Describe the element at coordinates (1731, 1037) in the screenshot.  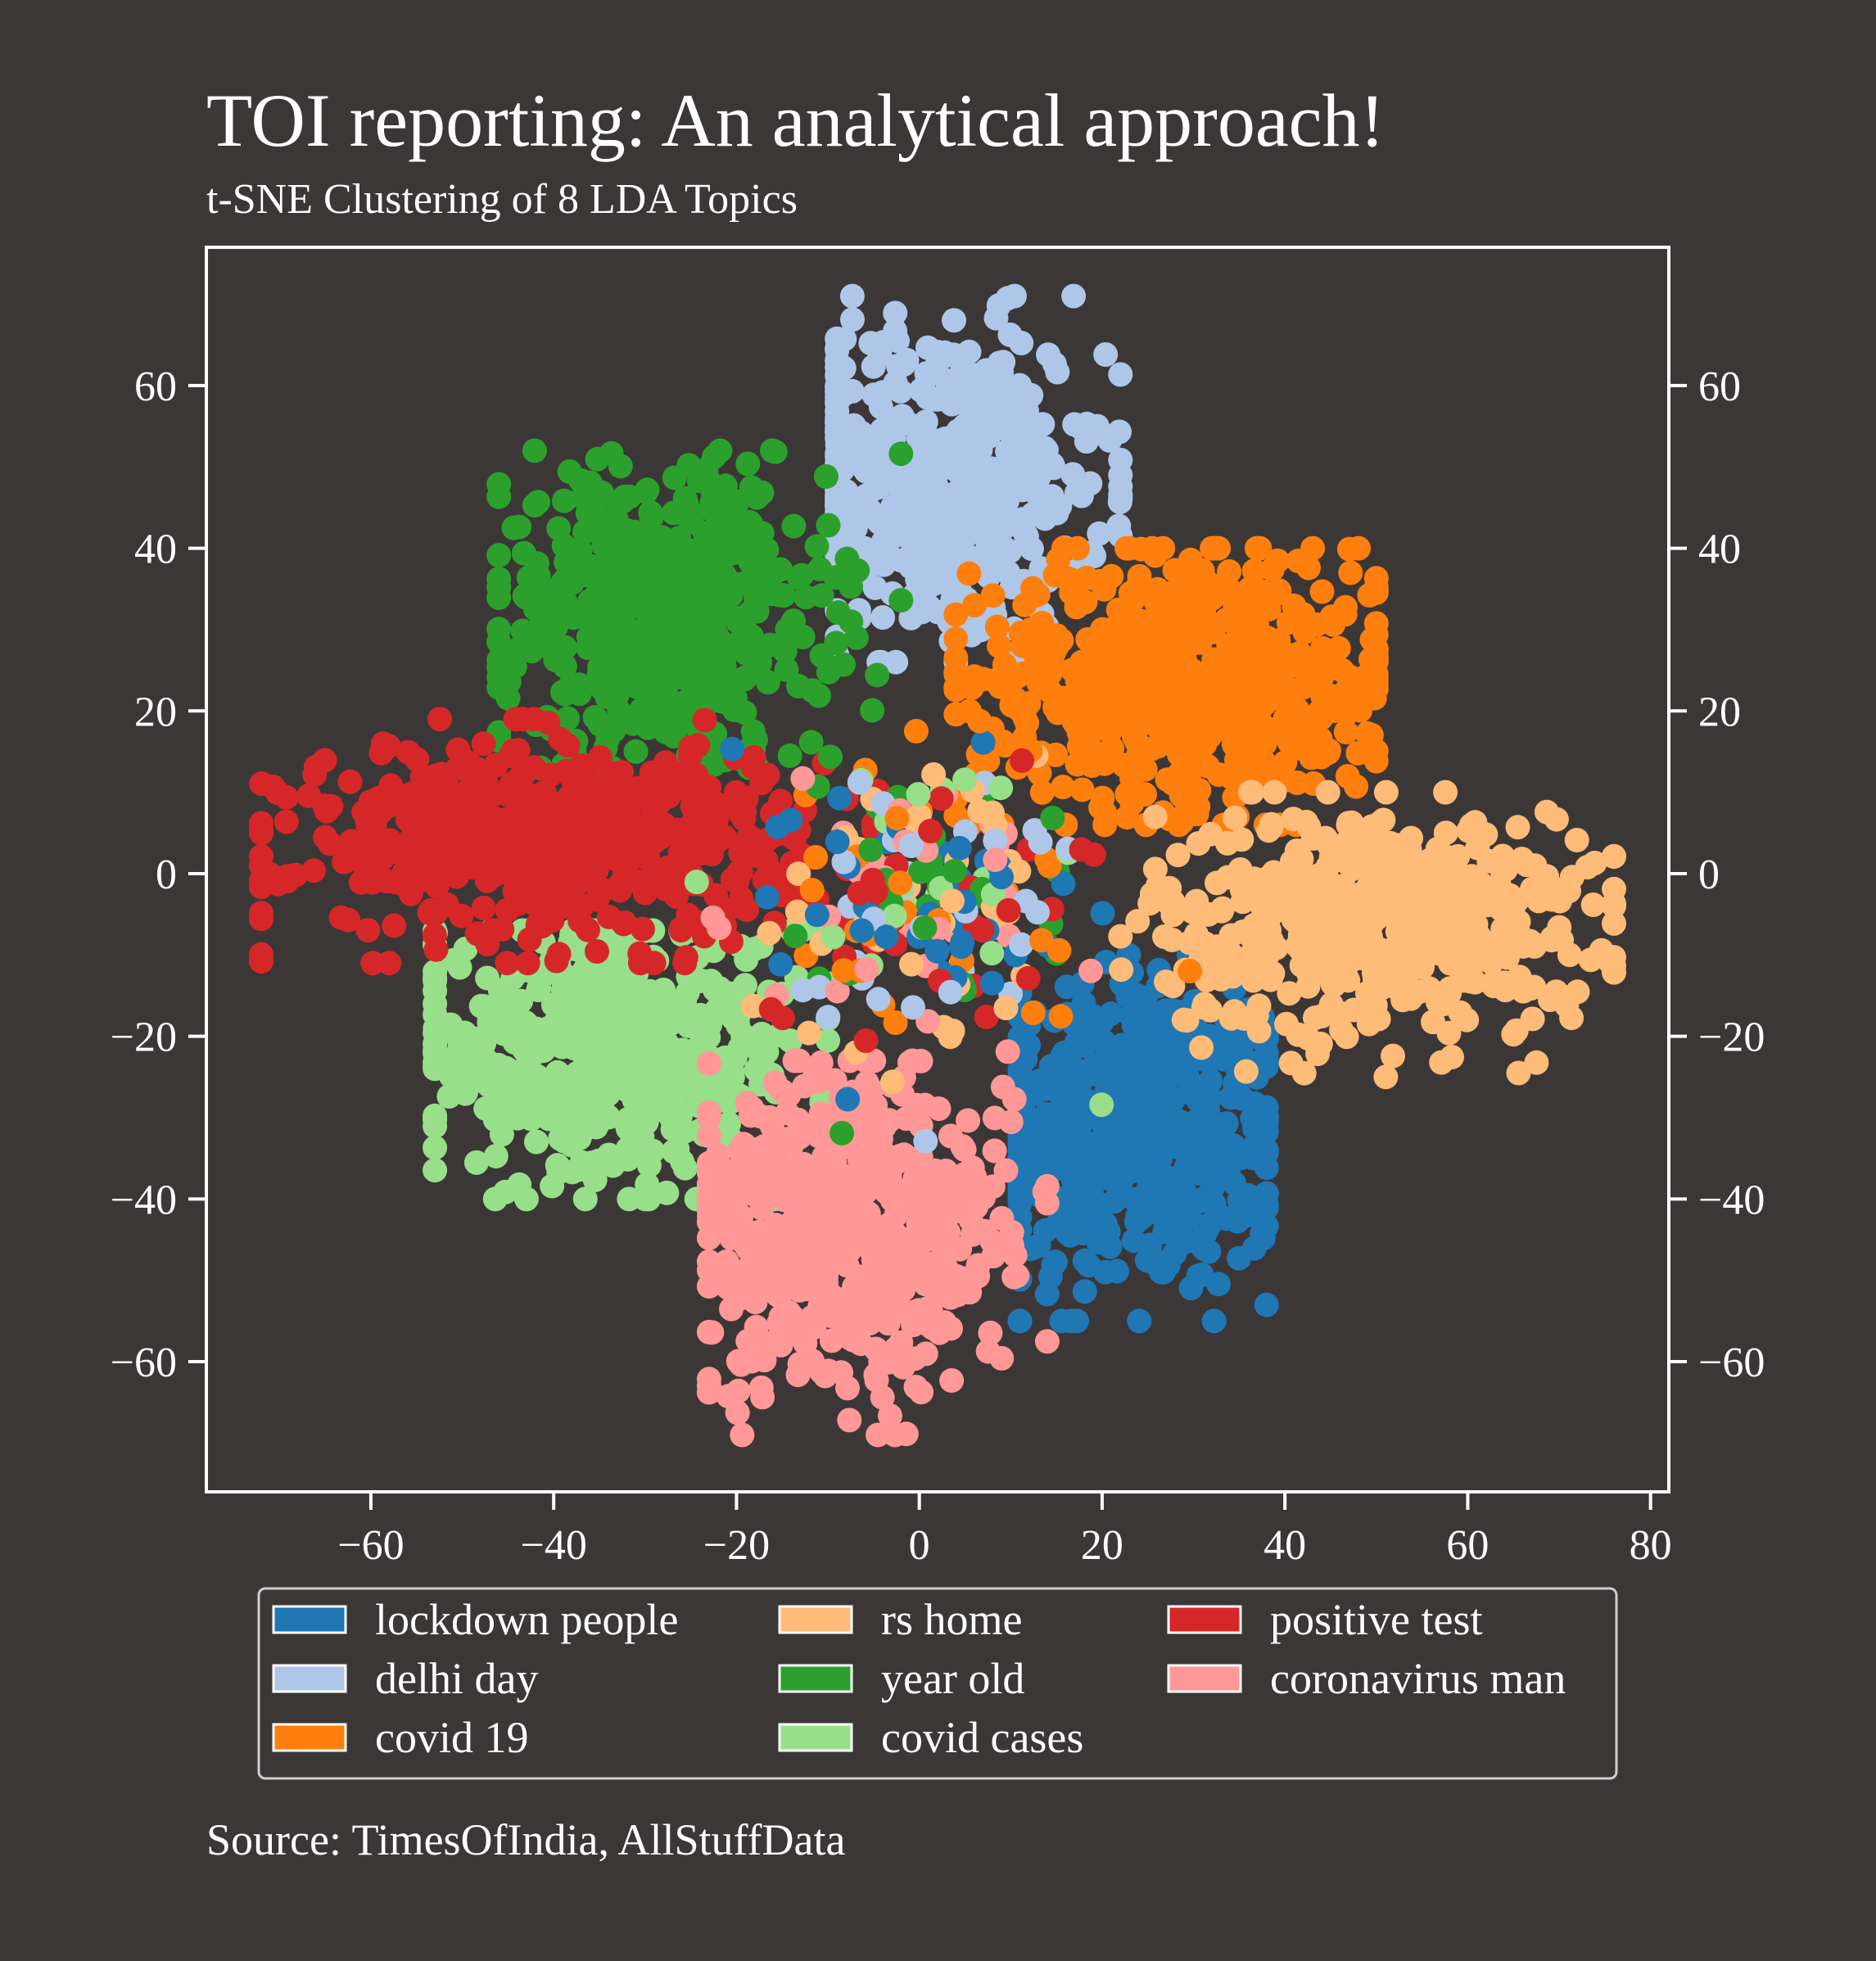
I see `y-tick-label-right: −20` at that location.